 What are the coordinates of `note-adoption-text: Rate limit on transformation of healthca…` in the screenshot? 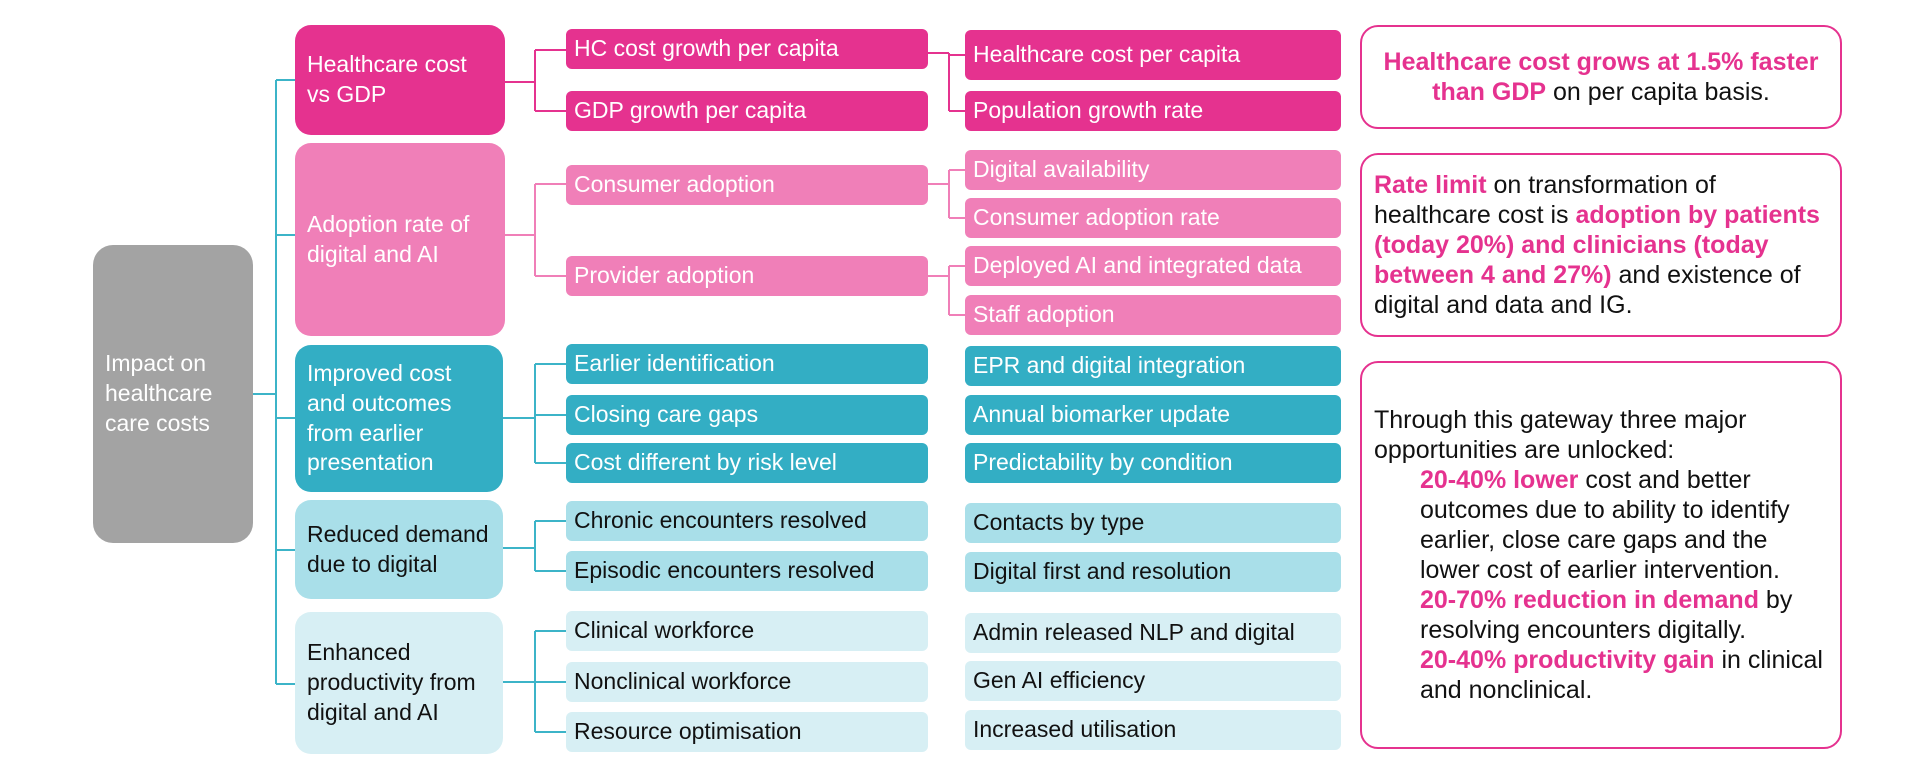 It's located at (1601, 245).